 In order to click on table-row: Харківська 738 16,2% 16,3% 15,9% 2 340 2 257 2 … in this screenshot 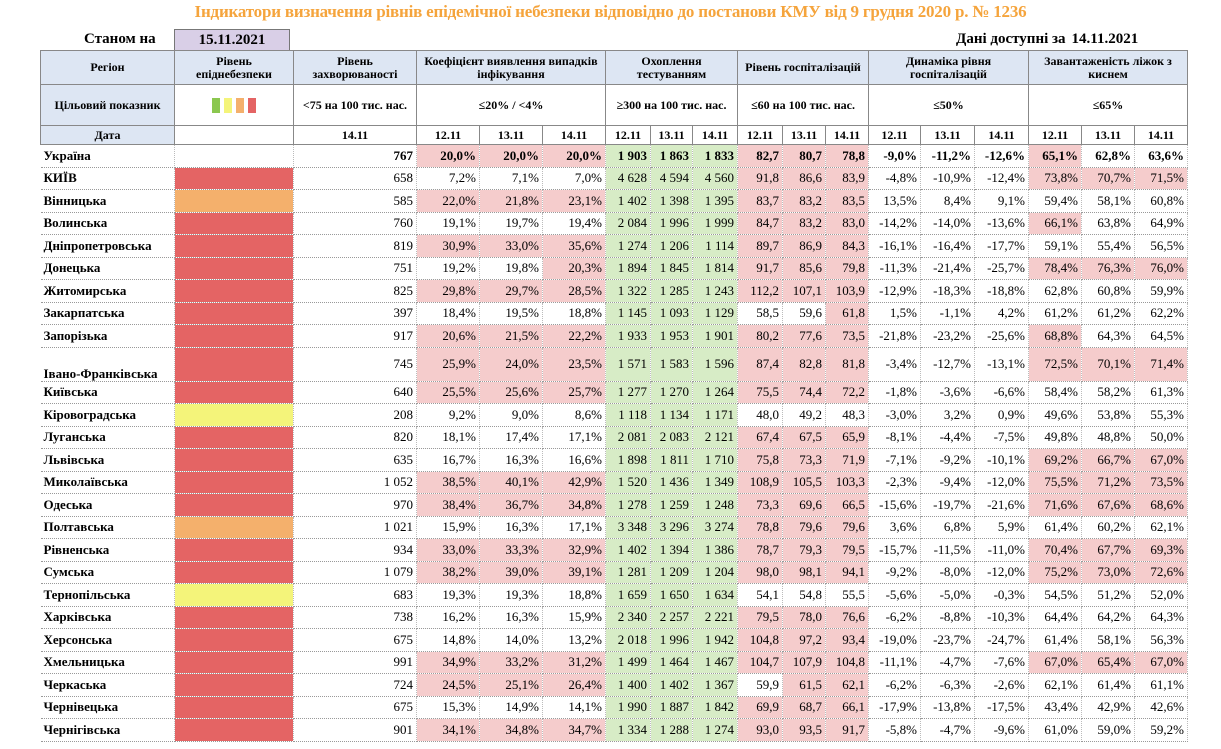, I will do `click(614, 617)`.